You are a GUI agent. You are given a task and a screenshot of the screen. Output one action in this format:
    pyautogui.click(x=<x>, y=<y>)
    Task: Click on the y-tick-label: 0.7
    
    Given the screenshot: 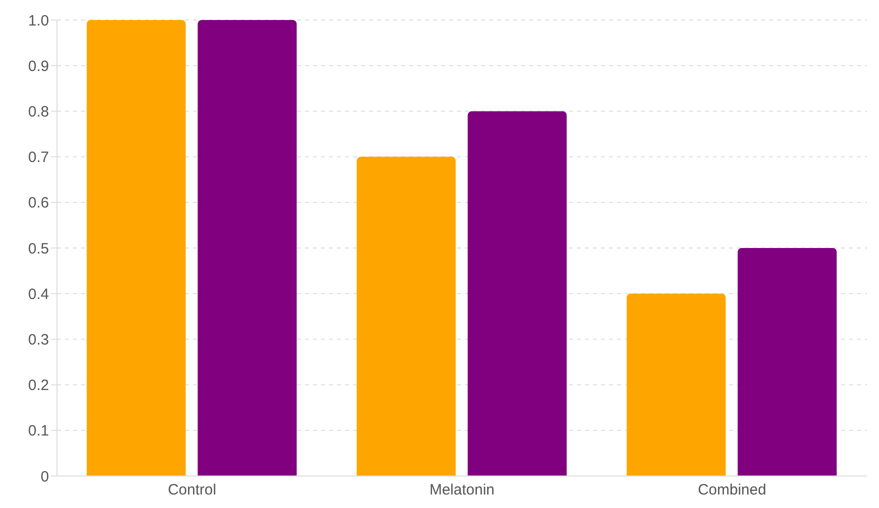 What is the action you would take?
    pyautogui.click(x=38, y=157)
    